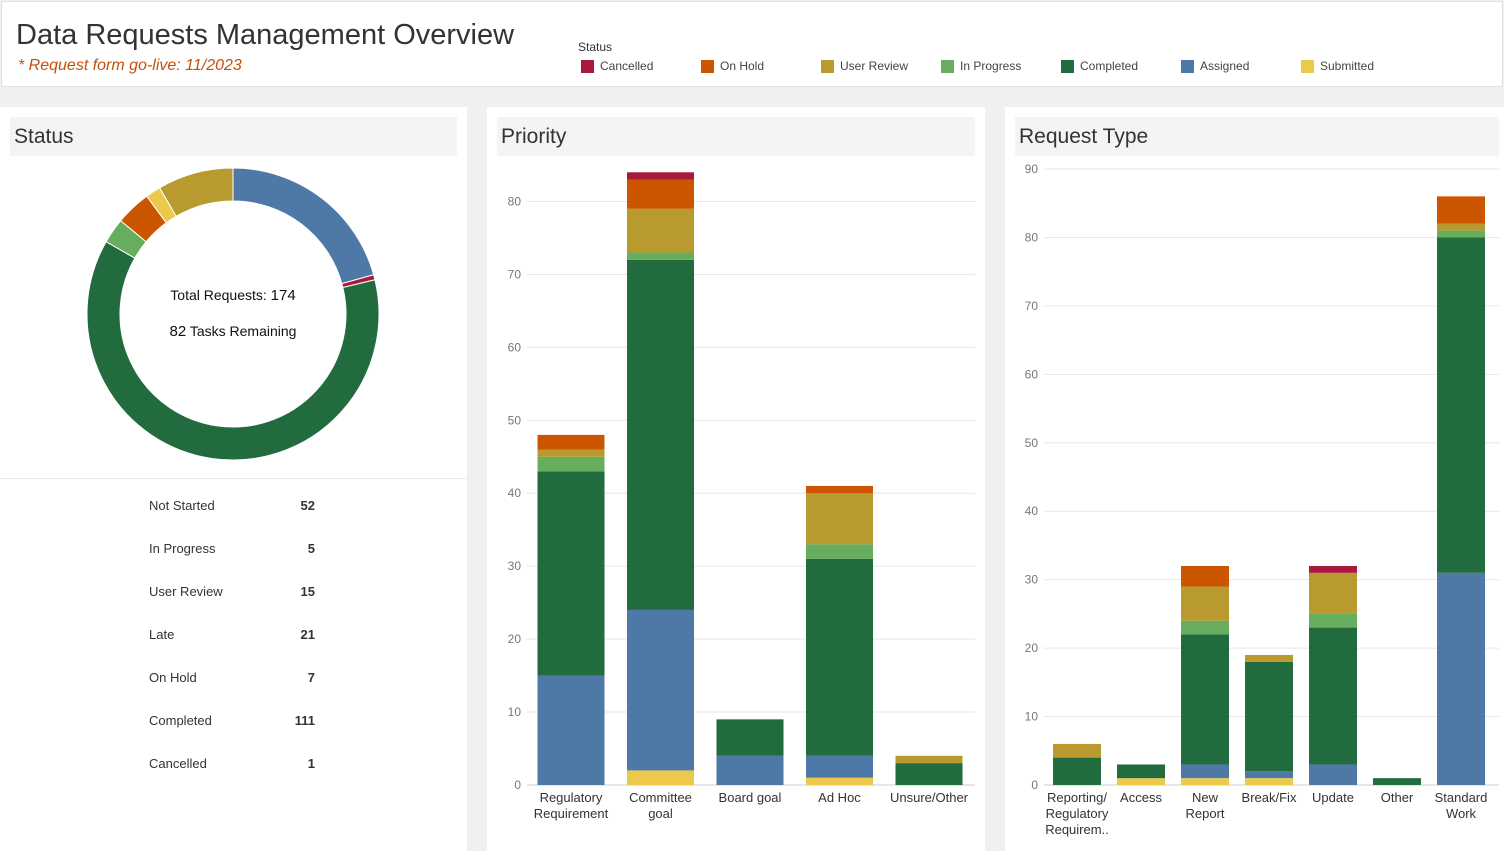  I want to click on x-tick-label: Regulatory, so click(571, 797).